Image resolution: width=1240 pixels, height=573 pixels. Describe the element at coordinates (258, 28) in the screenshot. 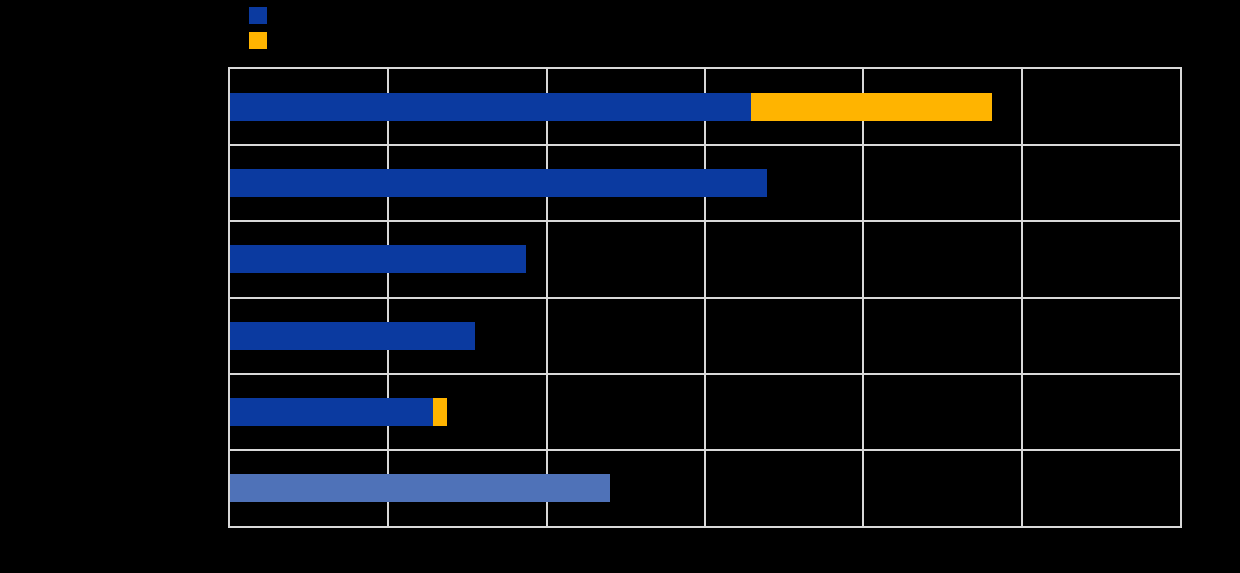

I see `chart-legend` at that location.